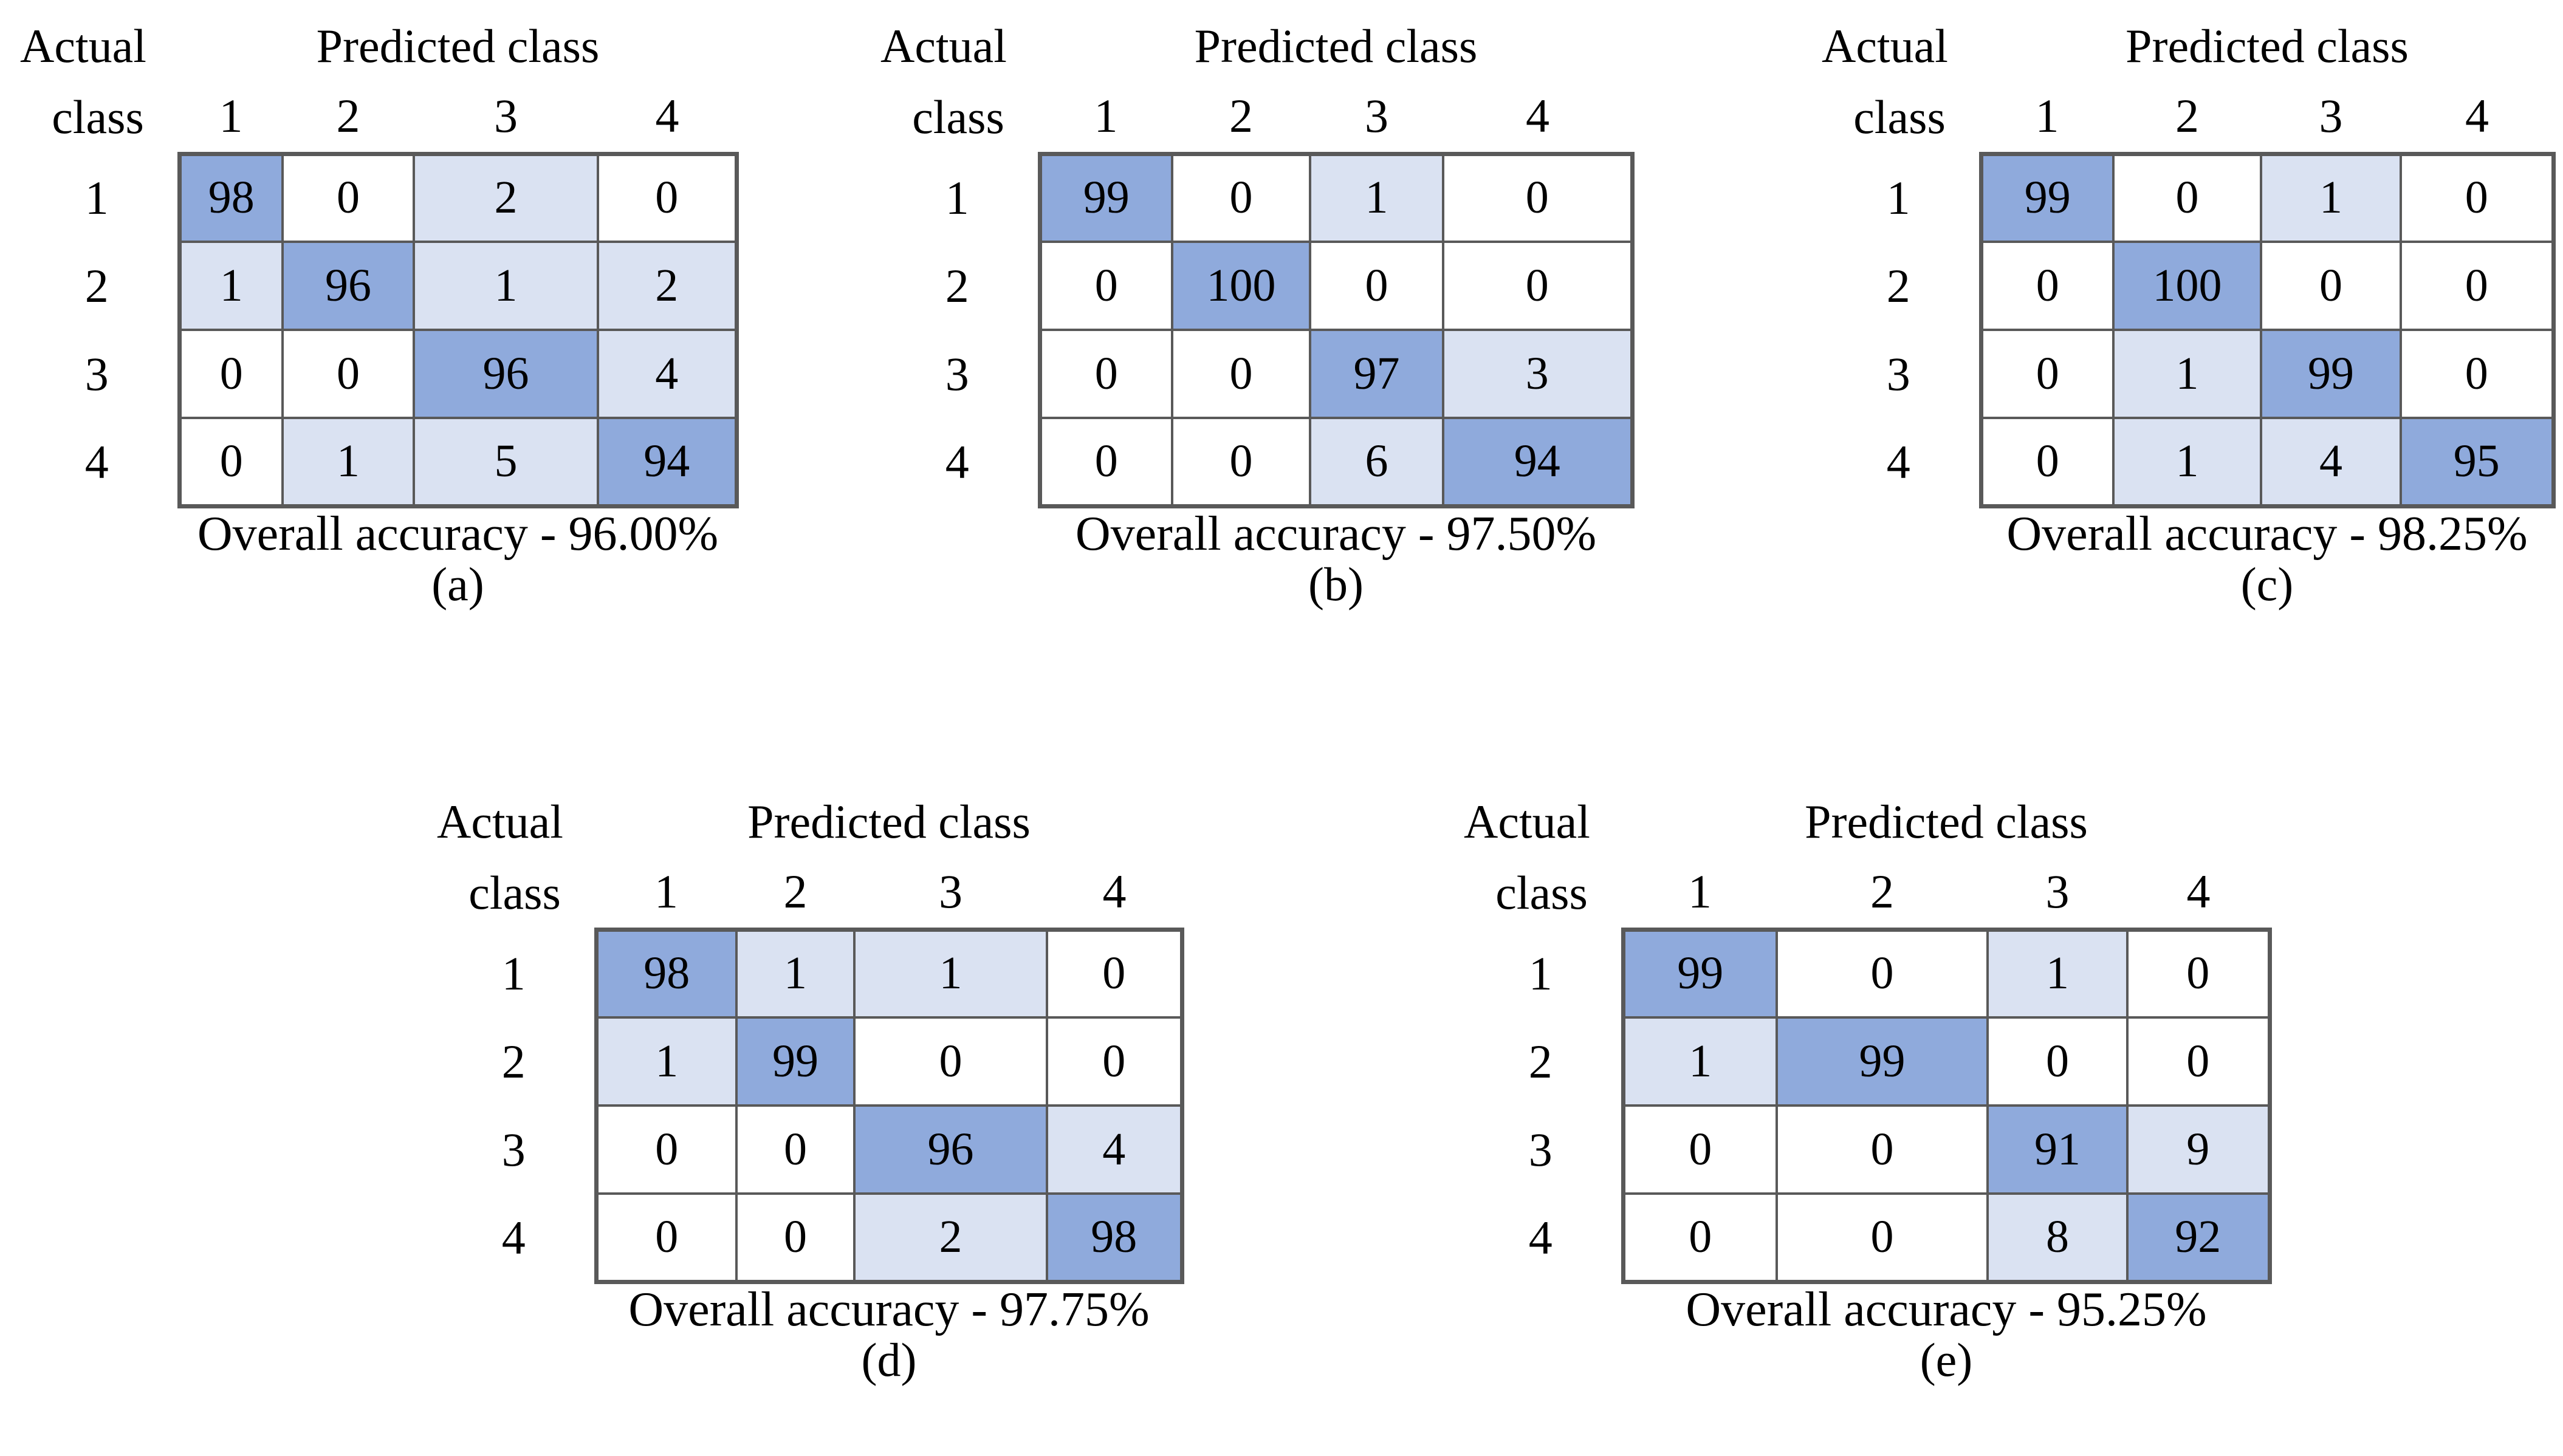 Image resolution: width=2563 pixels, height=1456 pixels. What do you see at coordinates (808, 973) in the screenshot?
I see `matrix-row: 1 98 1 1 0` at bounding box center [808, 973].